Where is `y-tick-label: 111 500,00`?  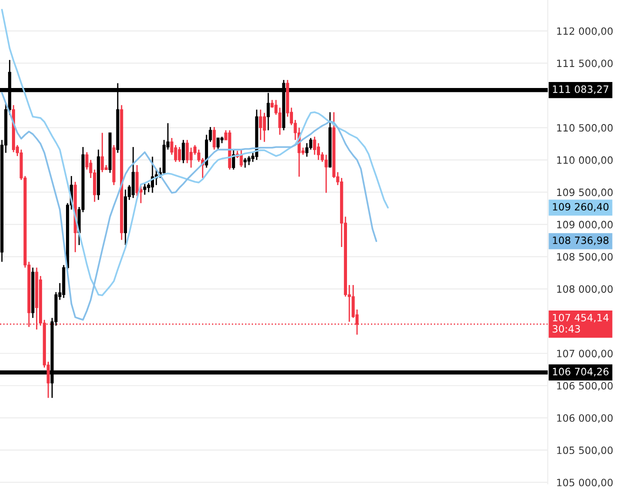 y-tick-label: 111 500,00 is located at coordinates (585, 64).